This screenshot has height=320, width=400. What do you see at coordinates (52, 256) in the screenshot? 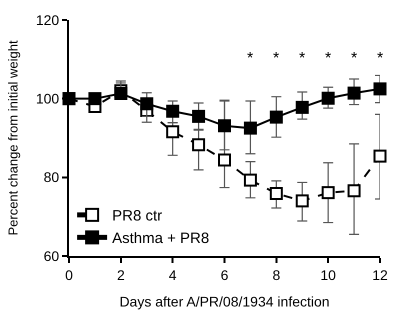
I see `y-tick-label: 60` at bounding box center [52, 256].